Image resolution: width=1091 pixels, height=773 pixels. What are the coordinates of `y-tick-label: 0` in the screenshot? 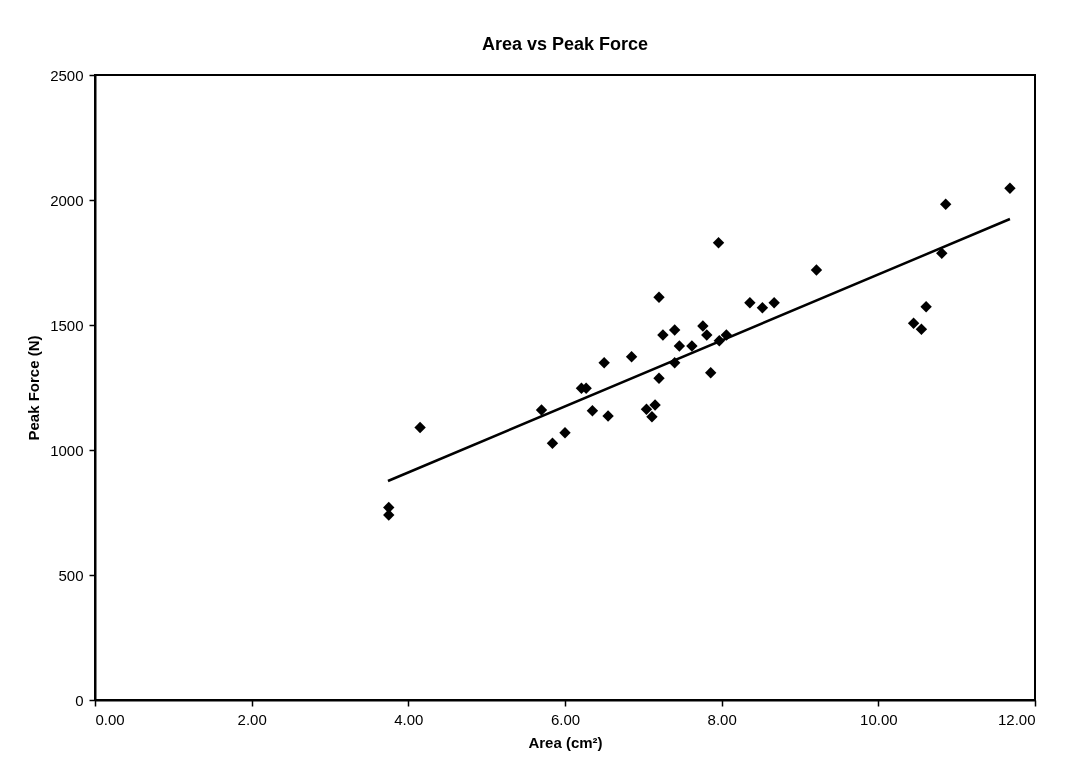 It's located at (79, 700).